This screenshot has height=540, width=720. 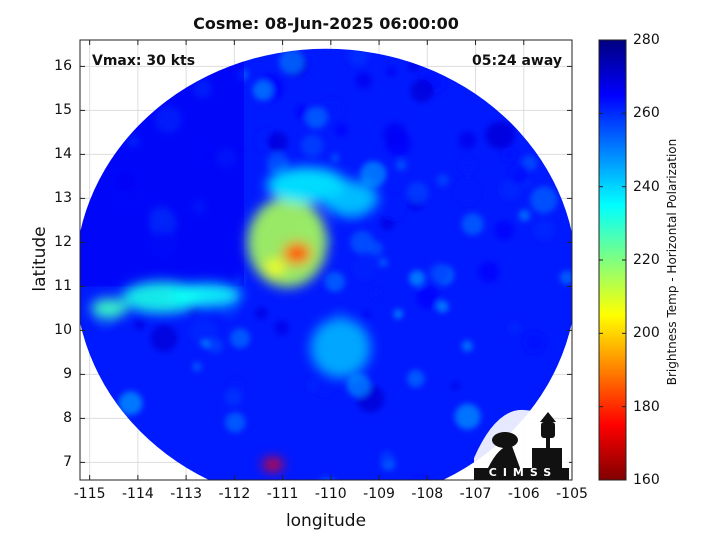 I want to click on colorbar-tick-label: 280, so click(x=646, y=40).